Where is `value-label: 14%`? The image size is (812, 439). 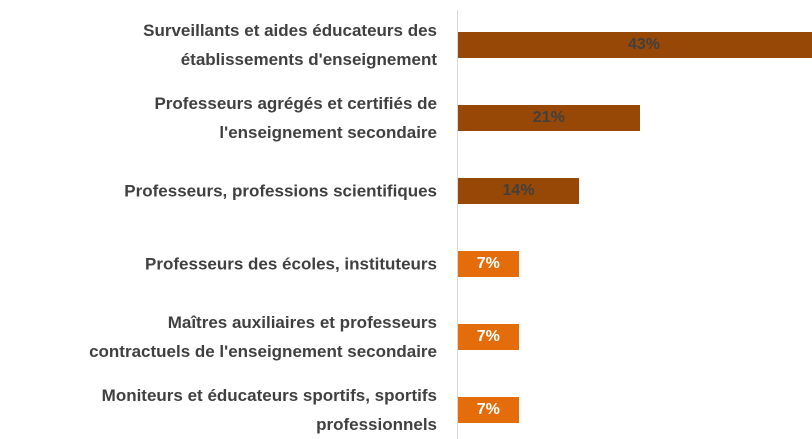
value-label: 14% is located at coordinates (518, 190).